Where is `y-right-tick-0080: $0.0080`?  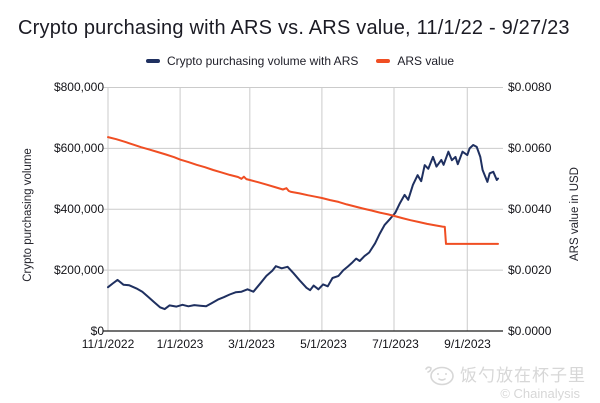 y-right-tick-0080: $0.0080 is located at coordinates (530, 87).